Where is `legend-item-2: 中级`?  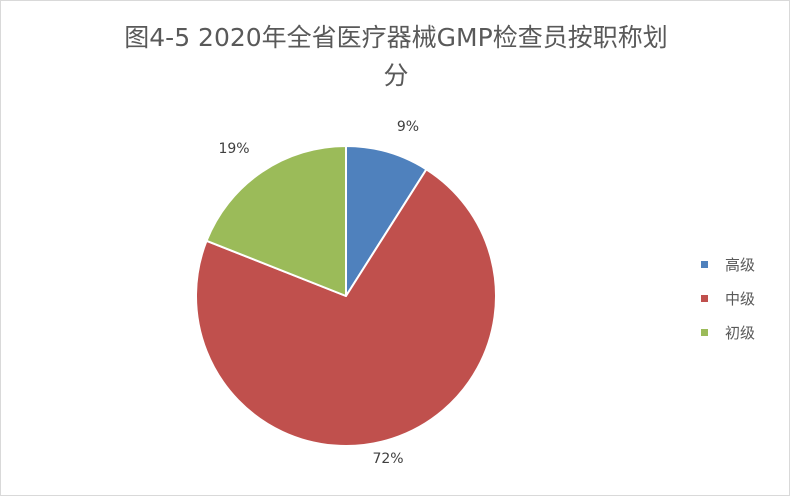
legend-item-2: 中级 is located at coordinates (741, 298).